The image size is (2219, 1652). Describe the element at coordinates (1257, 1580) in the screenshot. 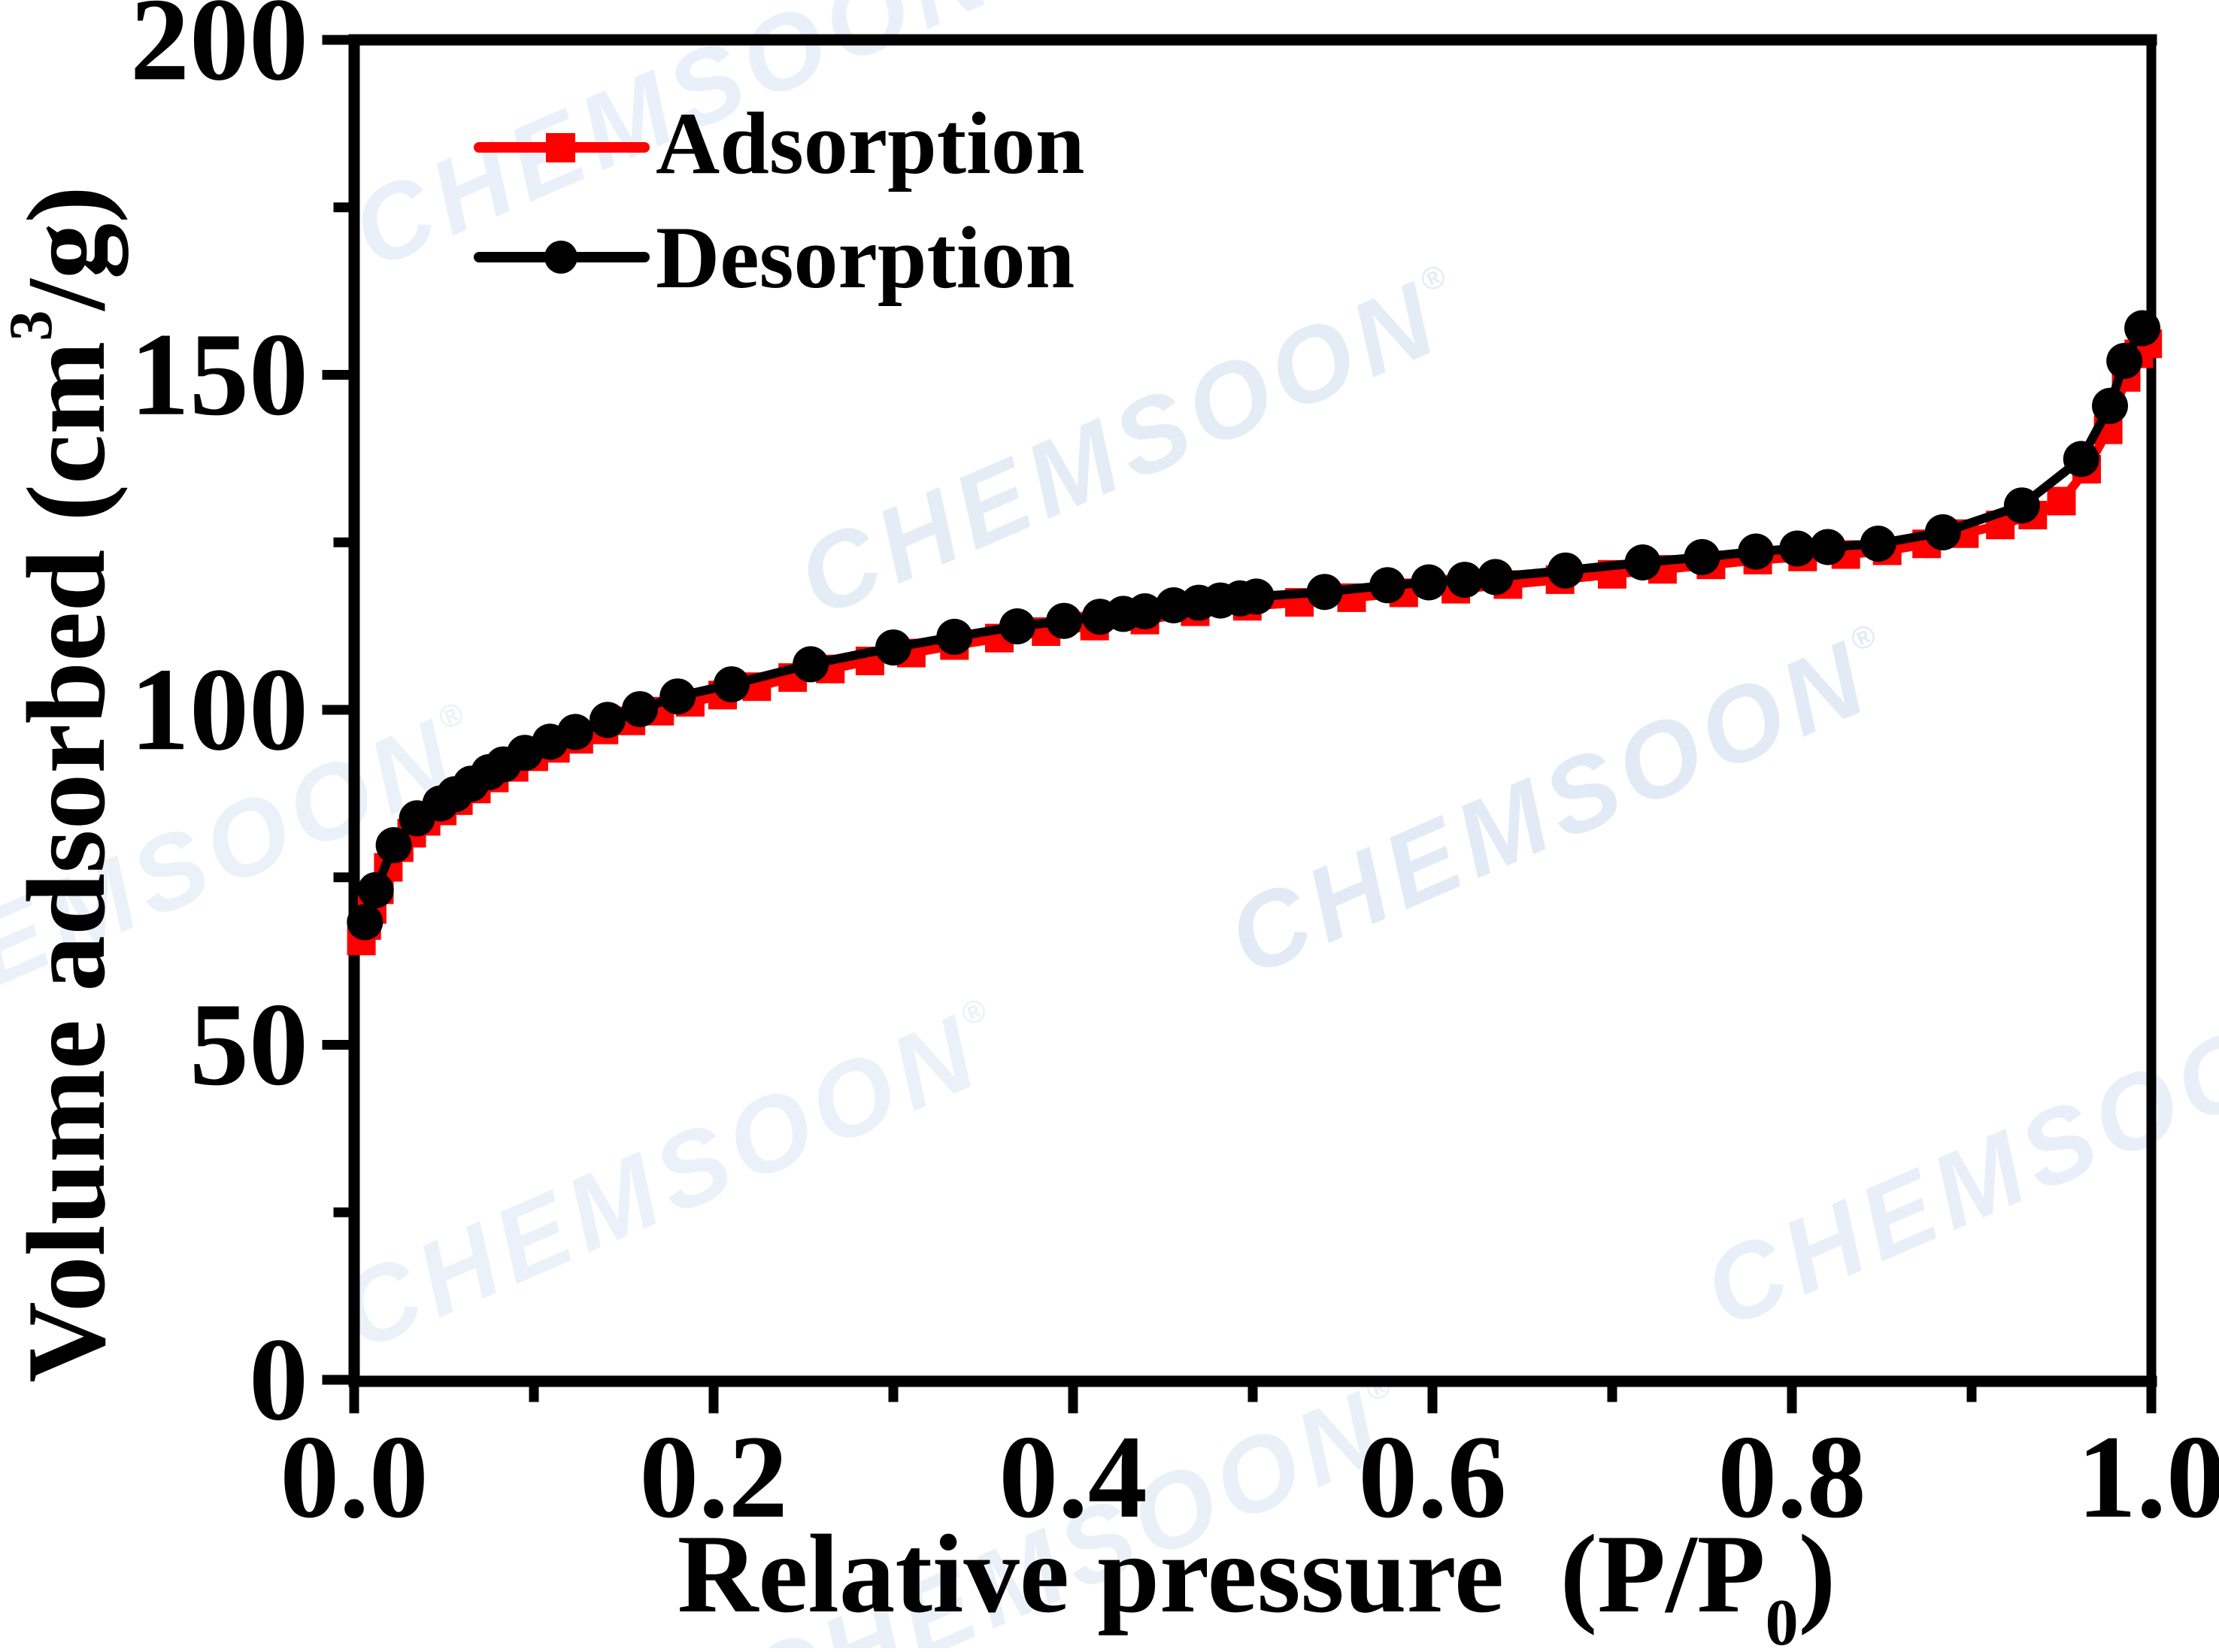

I see `svg-text: Relative pressure (P/P0)` at that location.